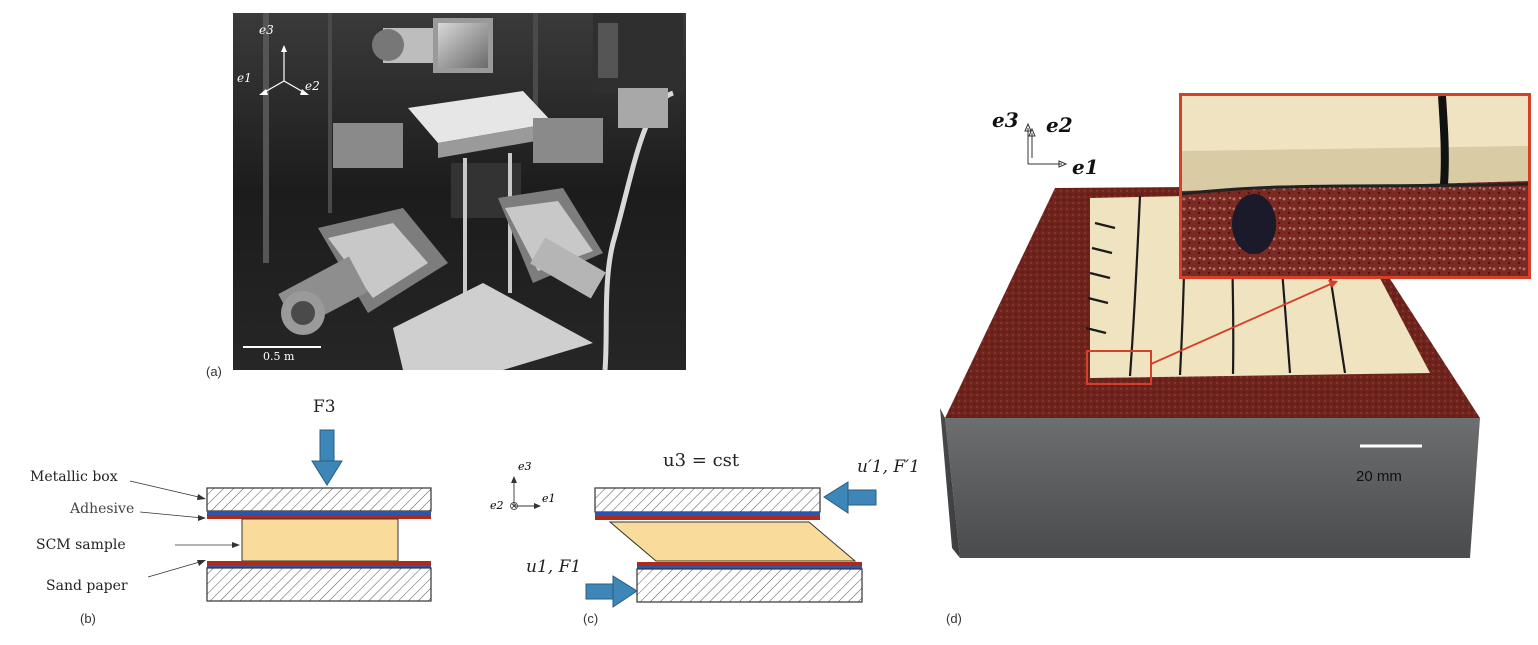 The width and height of the screenshot is (1538, 645). Describe the element at coordinates (1005, 120) in the screenshot. I see `axis-d-e3-label: e3` at that location.